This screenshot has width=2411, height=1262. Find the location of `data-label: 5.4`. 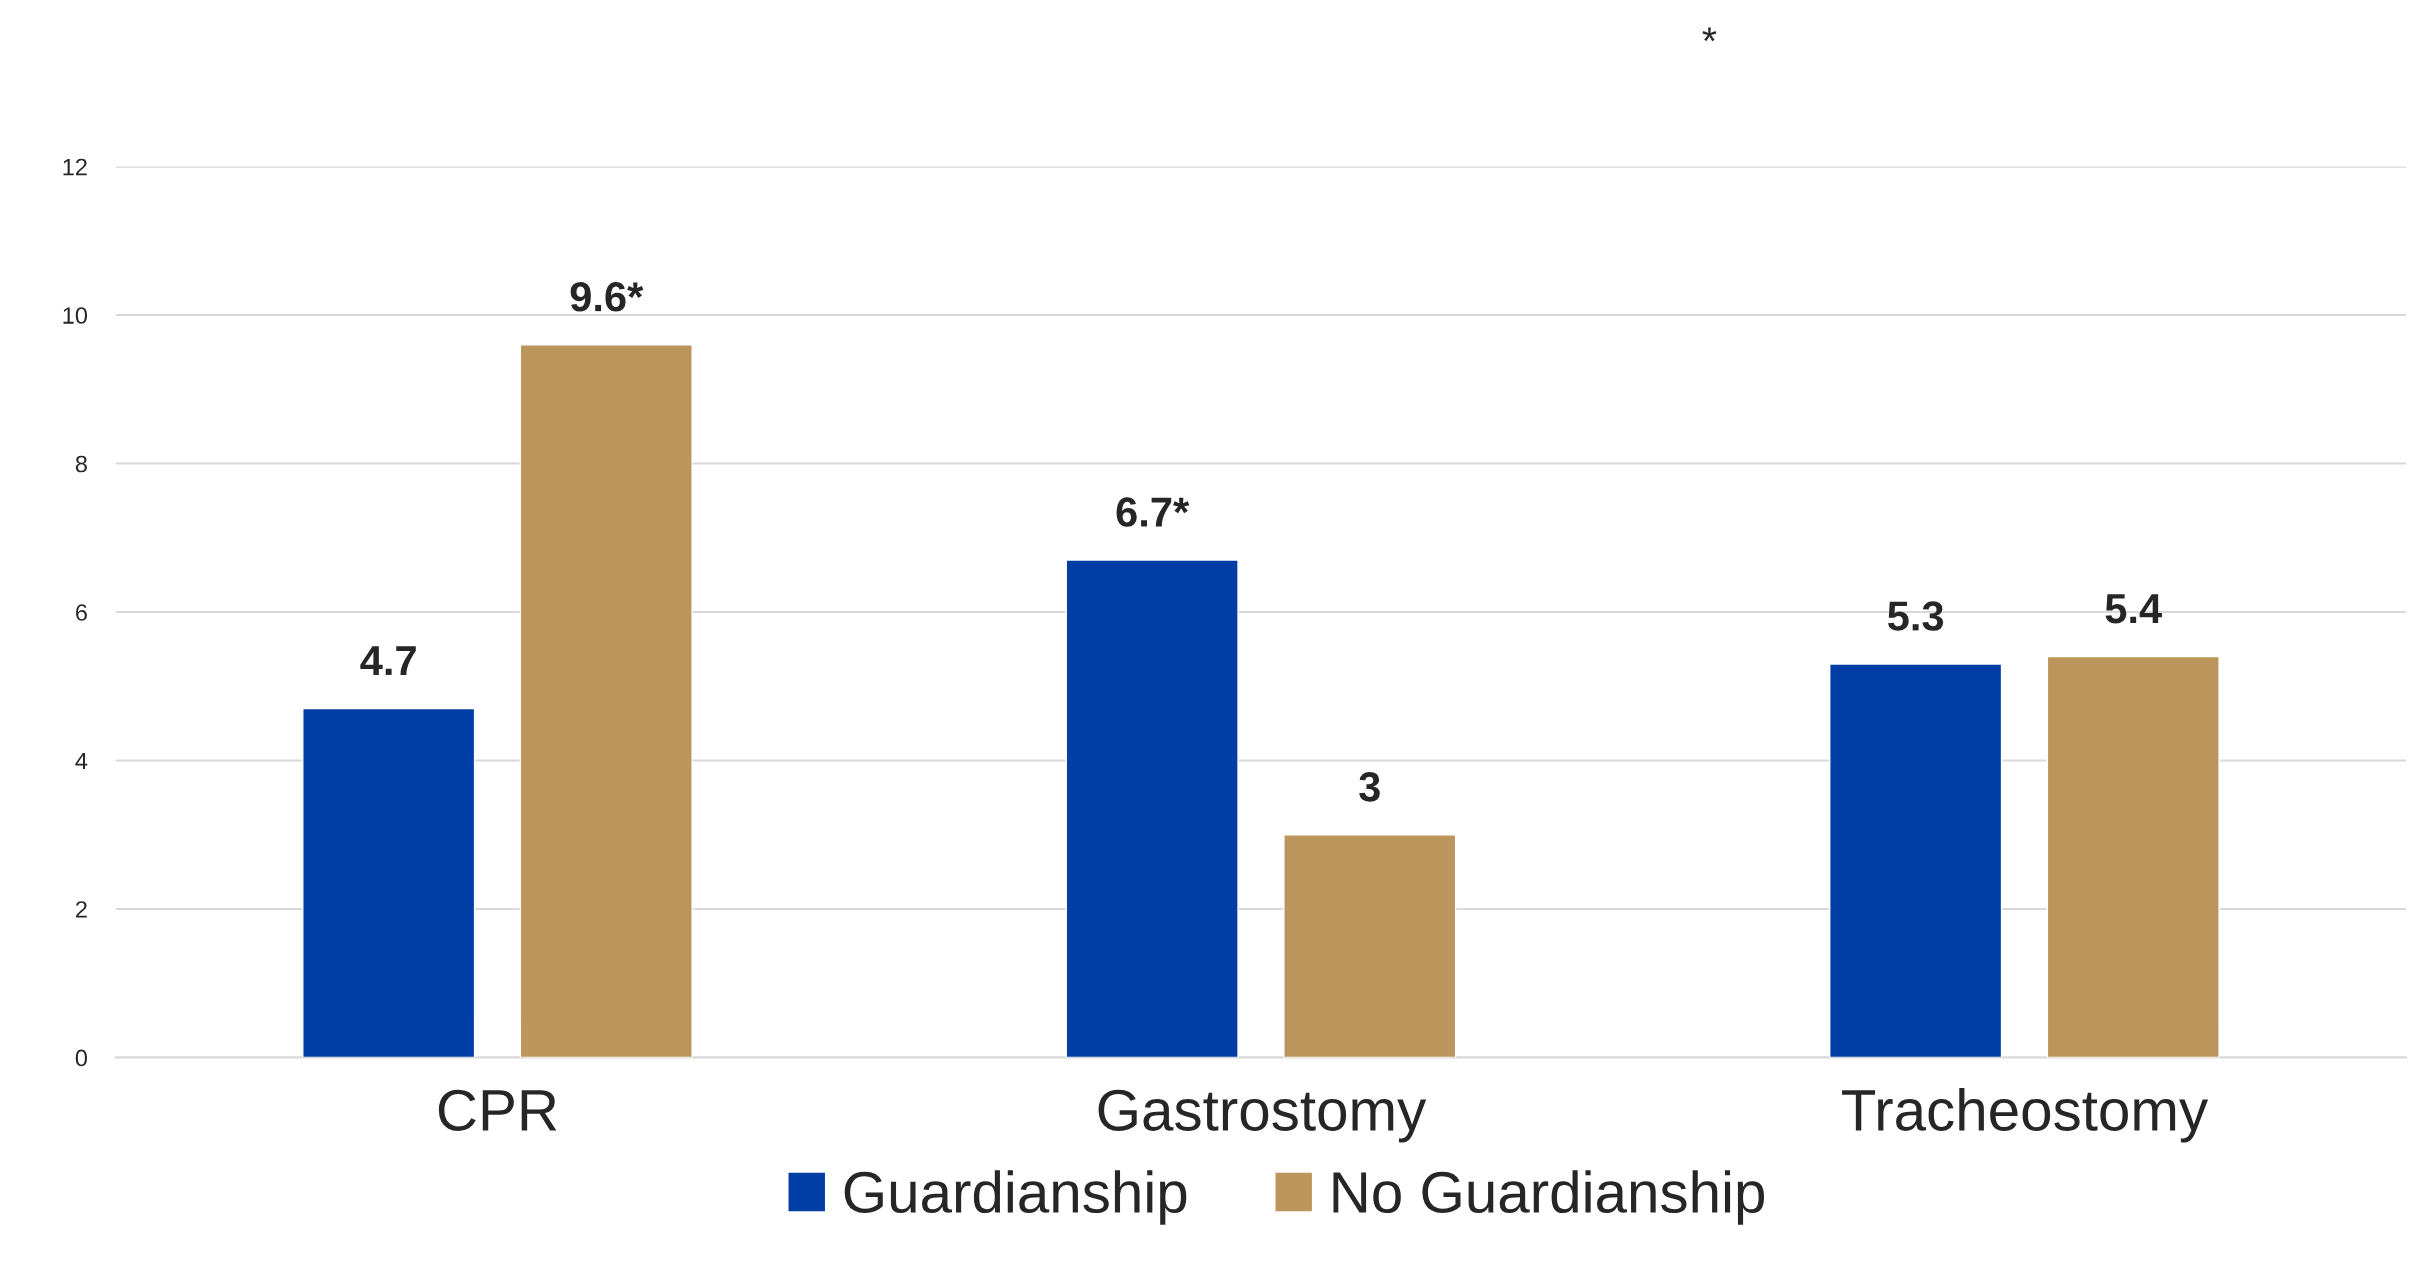

data-label: 5.4 is located at coordinates (2133, 609).